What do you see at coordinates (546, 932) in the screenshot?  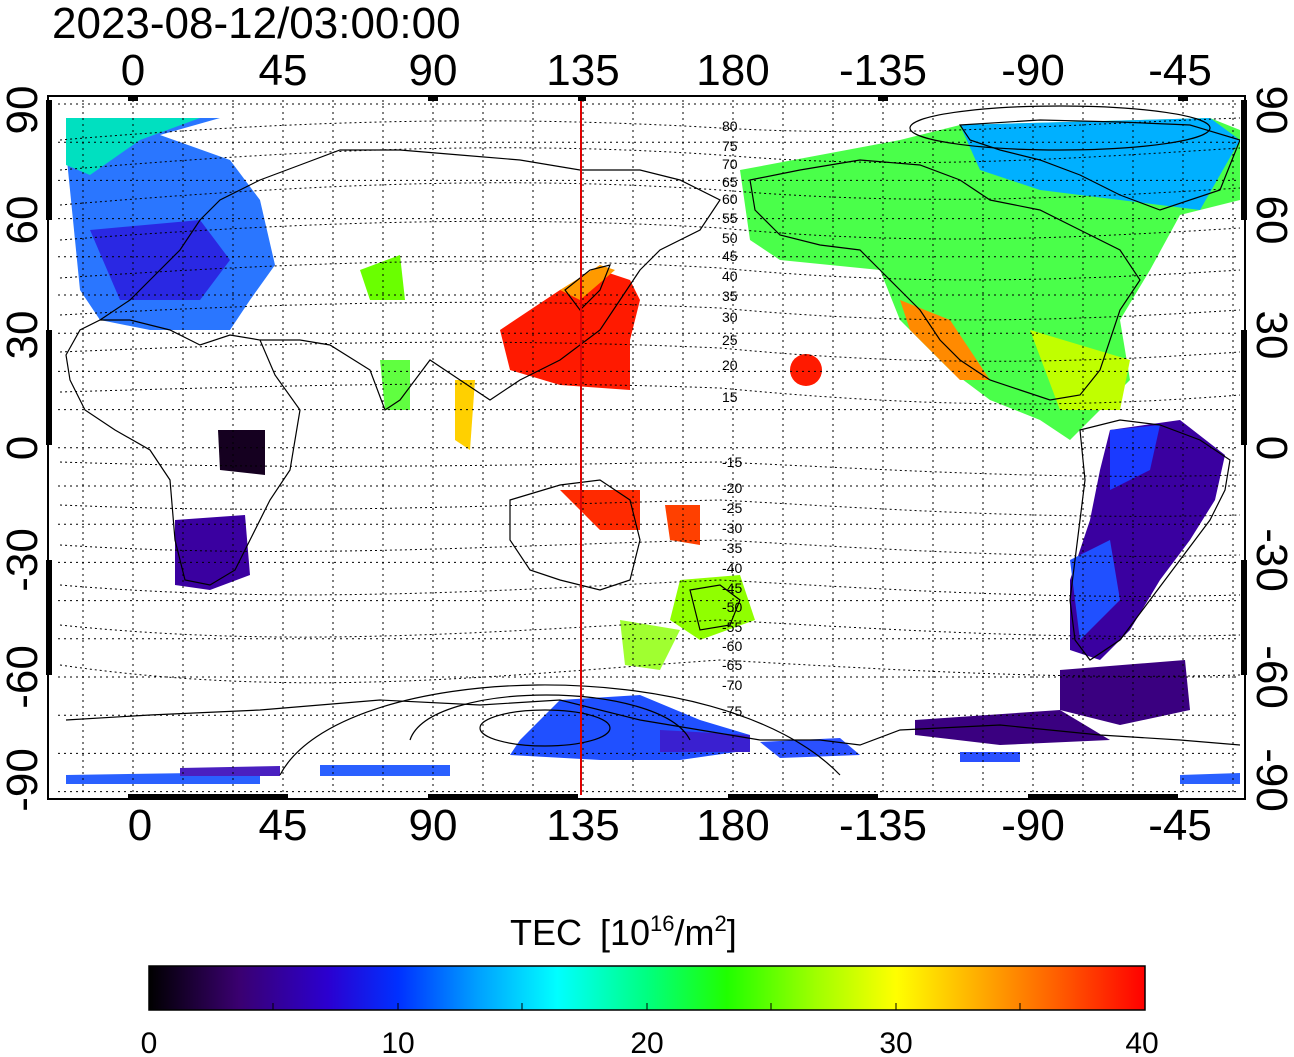 I see `colorbar-label-main: TEC` at bounding box center [546, 932].